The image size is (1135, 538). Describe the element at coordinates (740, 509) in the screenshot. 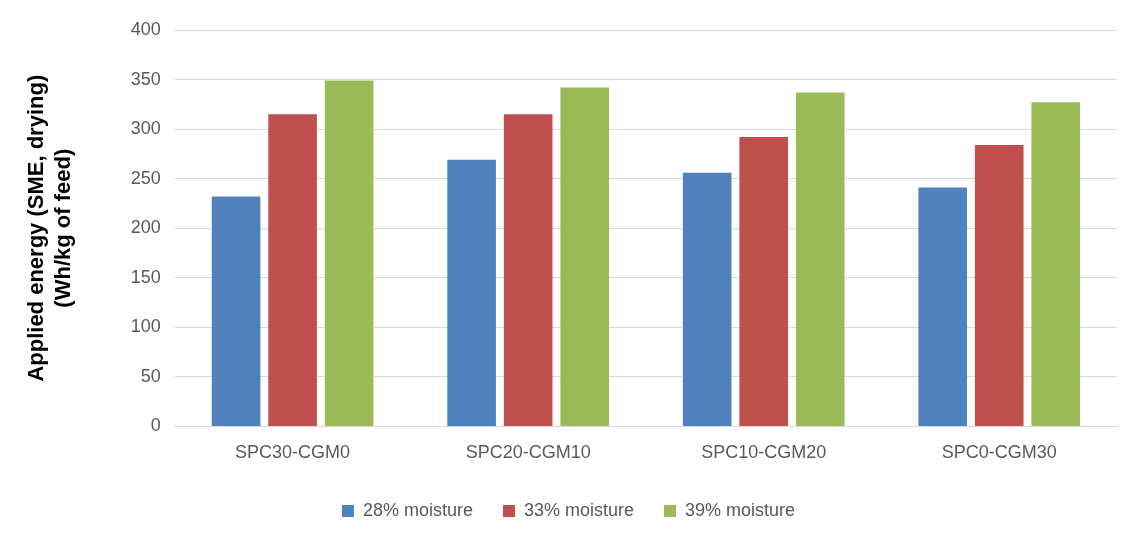

I see `legend-label: 39% moisture` at that location.